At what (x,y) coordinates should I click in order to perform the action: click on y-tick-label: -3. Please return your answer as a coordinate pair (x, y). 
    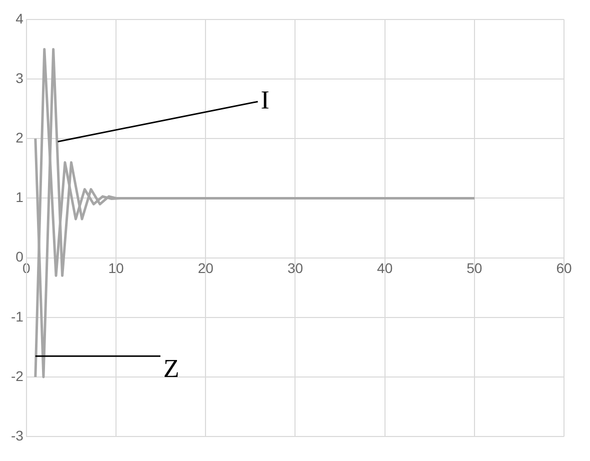
    Looking at the image, I should click on (17, 435).